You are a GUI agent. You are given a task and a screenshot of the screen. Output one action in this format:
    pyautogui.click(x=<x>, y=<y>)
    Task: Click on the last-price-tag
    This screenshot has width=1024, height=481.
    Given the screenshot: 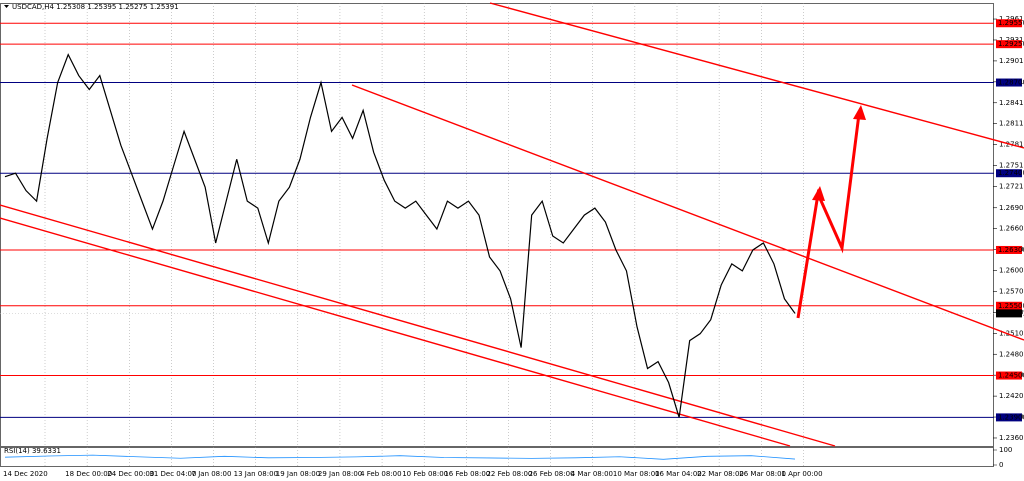 What is the action you would take?
    pyautogui.click(x=1009, y=313)
    